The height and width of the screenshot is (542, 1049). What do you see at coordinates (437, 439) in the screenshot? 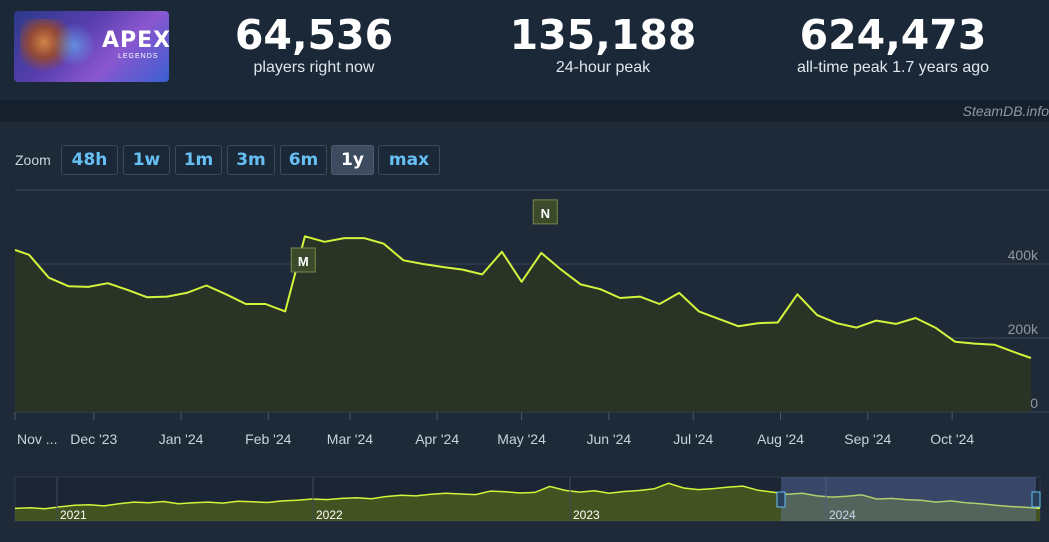
I see `x-tick-label: Apr '24` at bounding box center [437, 439].